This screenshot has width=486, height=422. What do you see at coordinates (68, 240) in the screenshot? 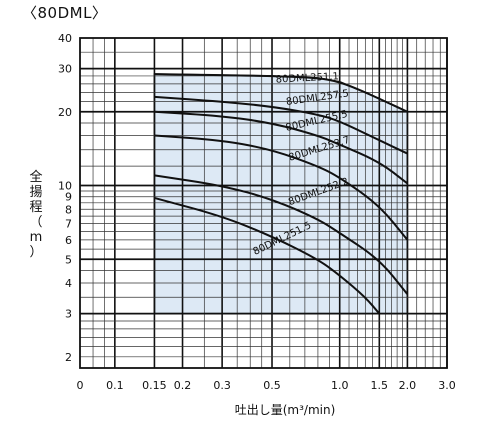
I see `y-tick-label: 6` at bounding box center [68, 240].